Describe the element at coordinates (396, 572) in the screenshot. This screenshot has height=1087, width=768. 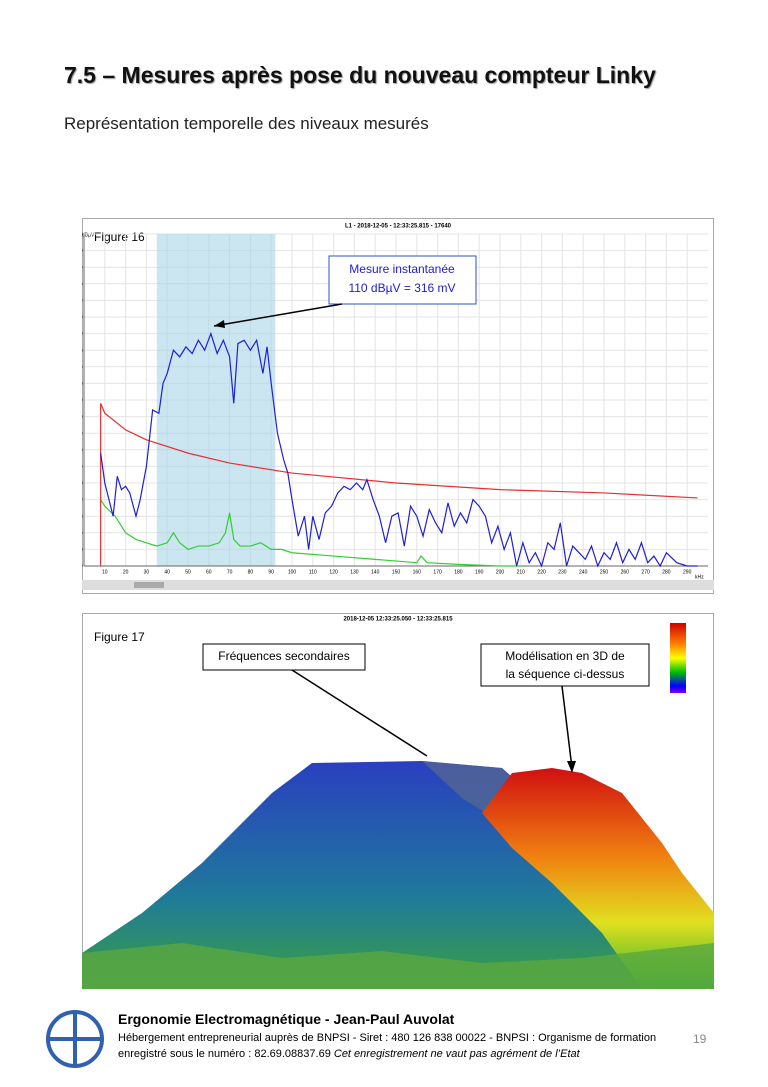
I see `x-tick-label: 150` at that location.